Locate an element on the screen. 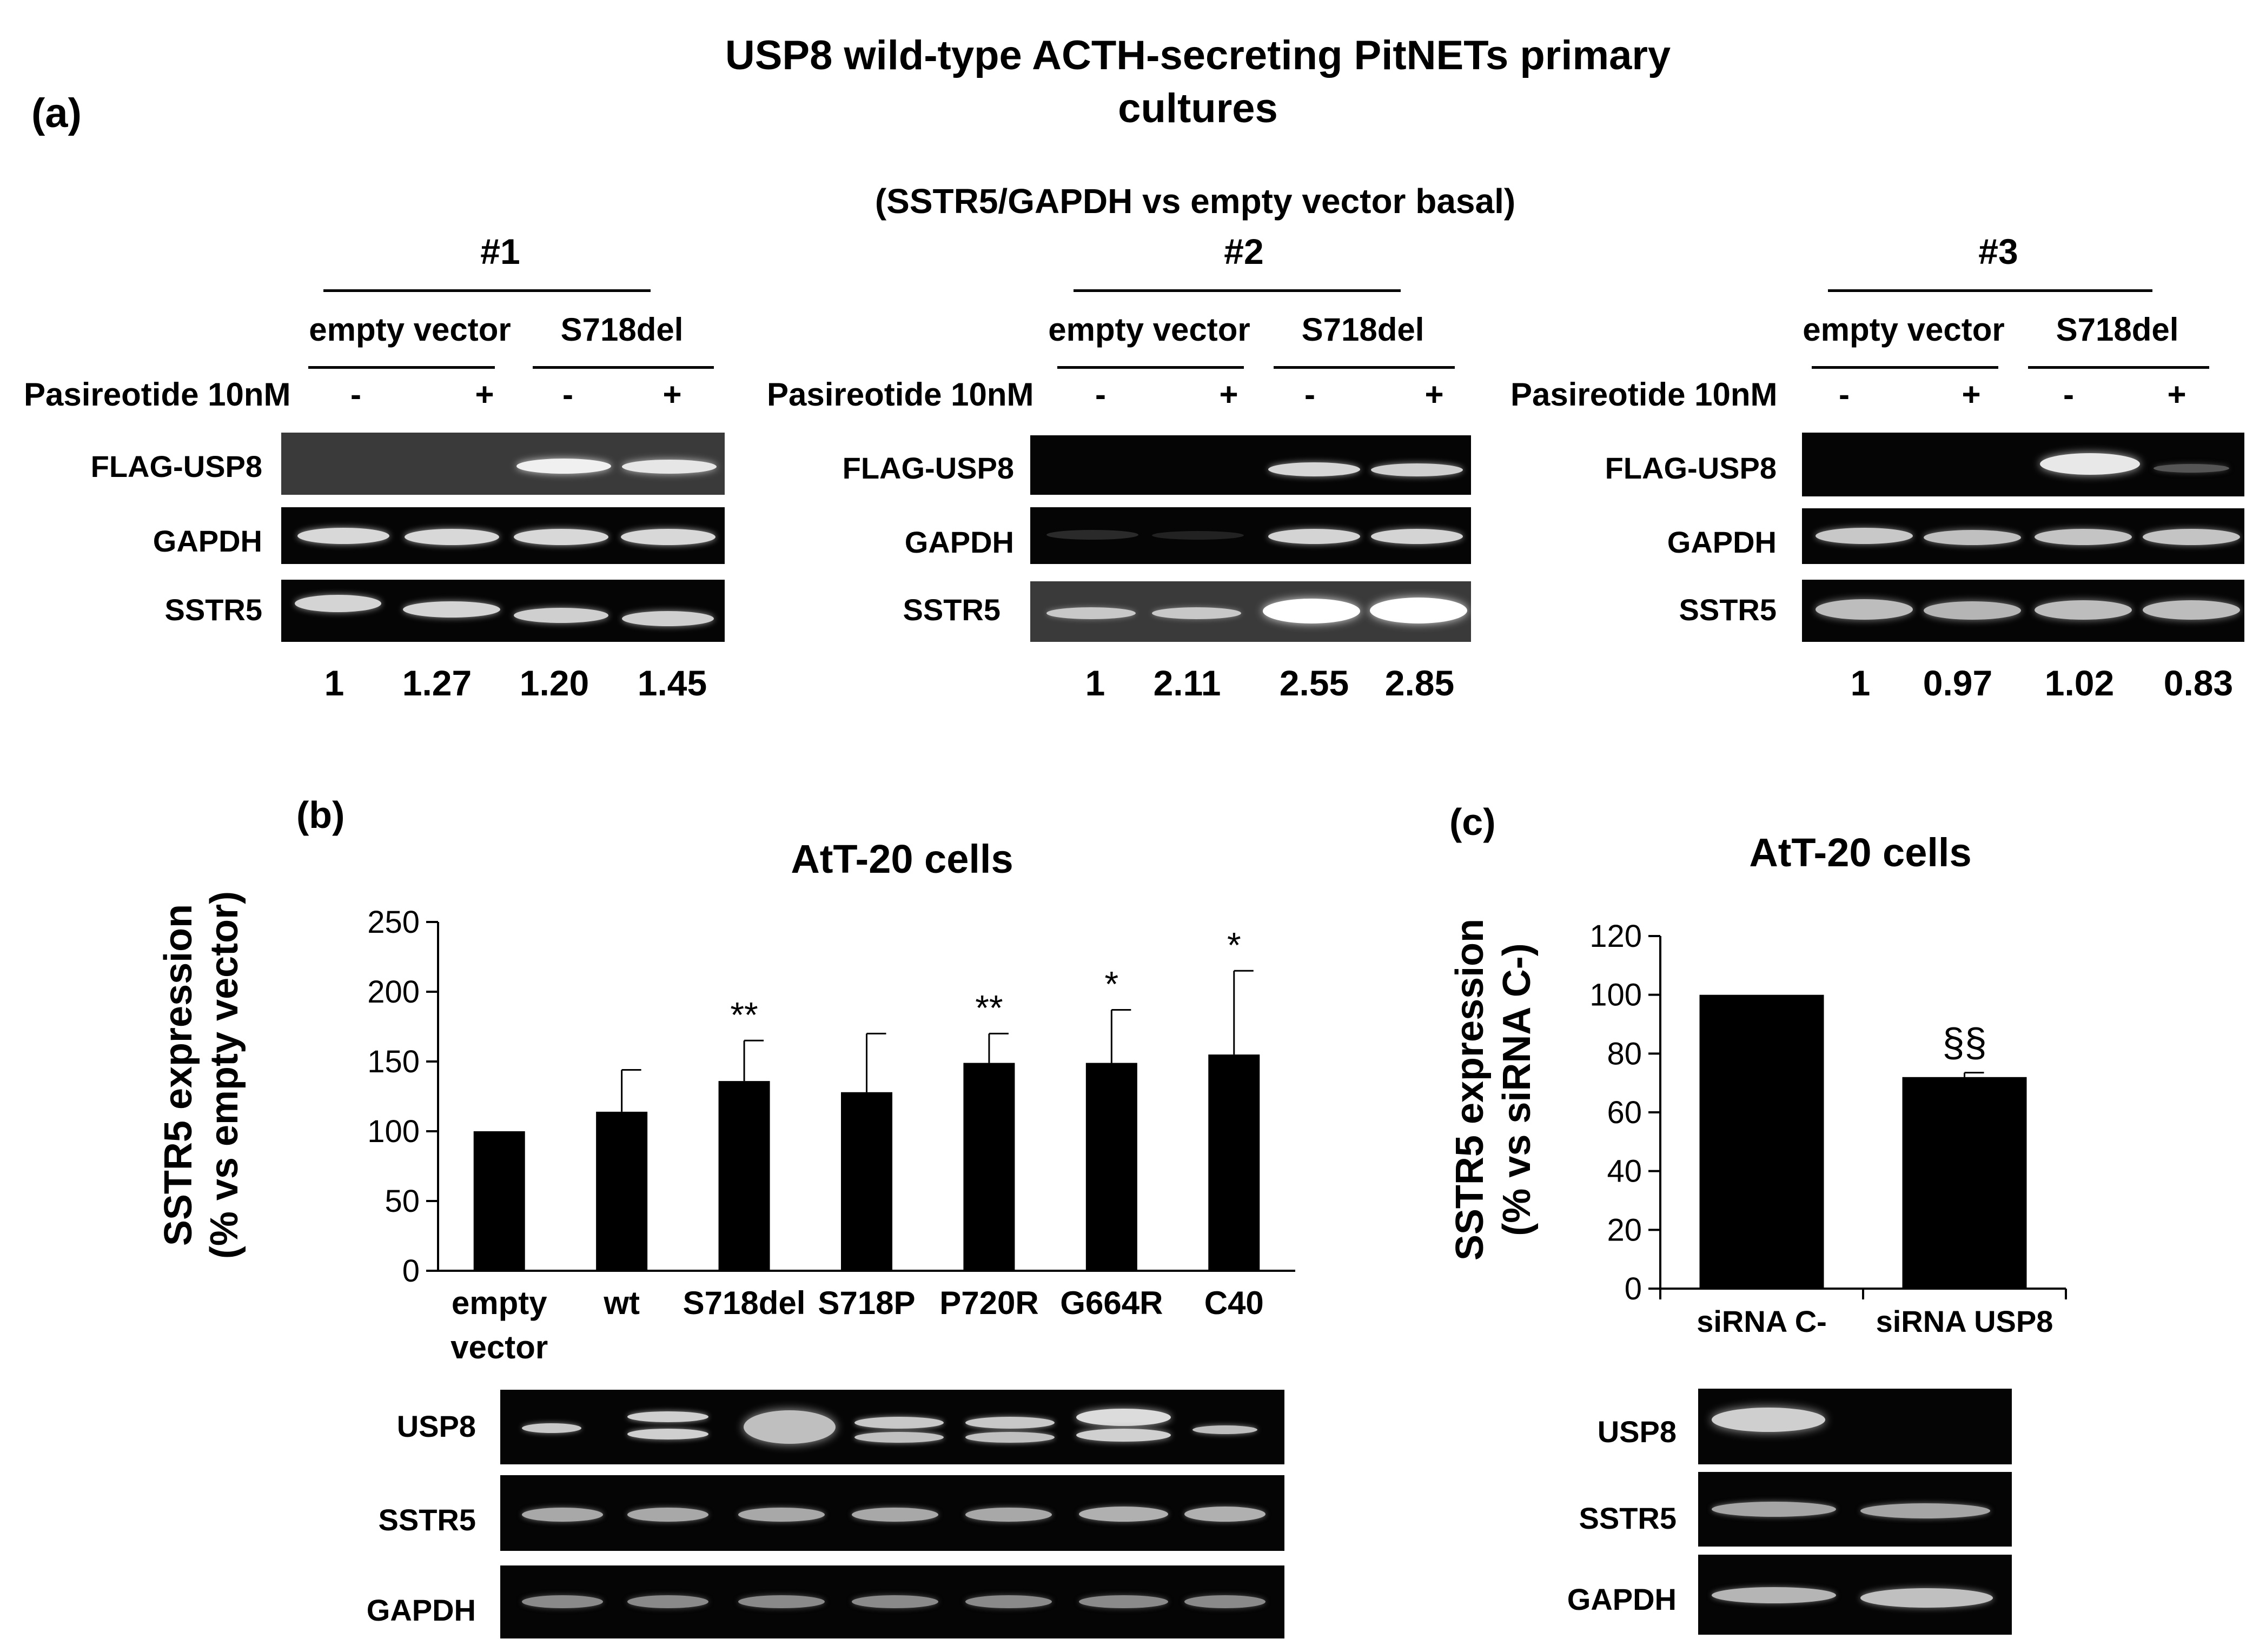 Image resolution: width=2266 pixels, height=1652 pixels. culture-id: #2 is located at coordinates (1244, 251).